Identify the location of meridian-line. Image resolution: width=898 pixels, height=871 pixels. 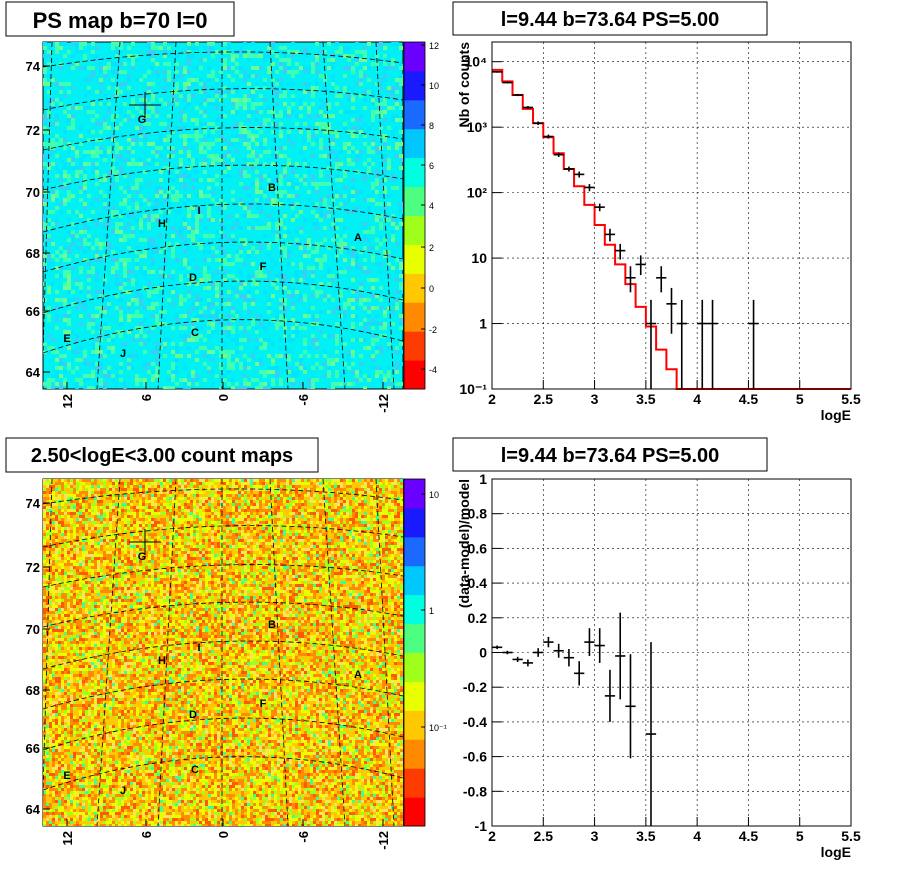
(108, 215).